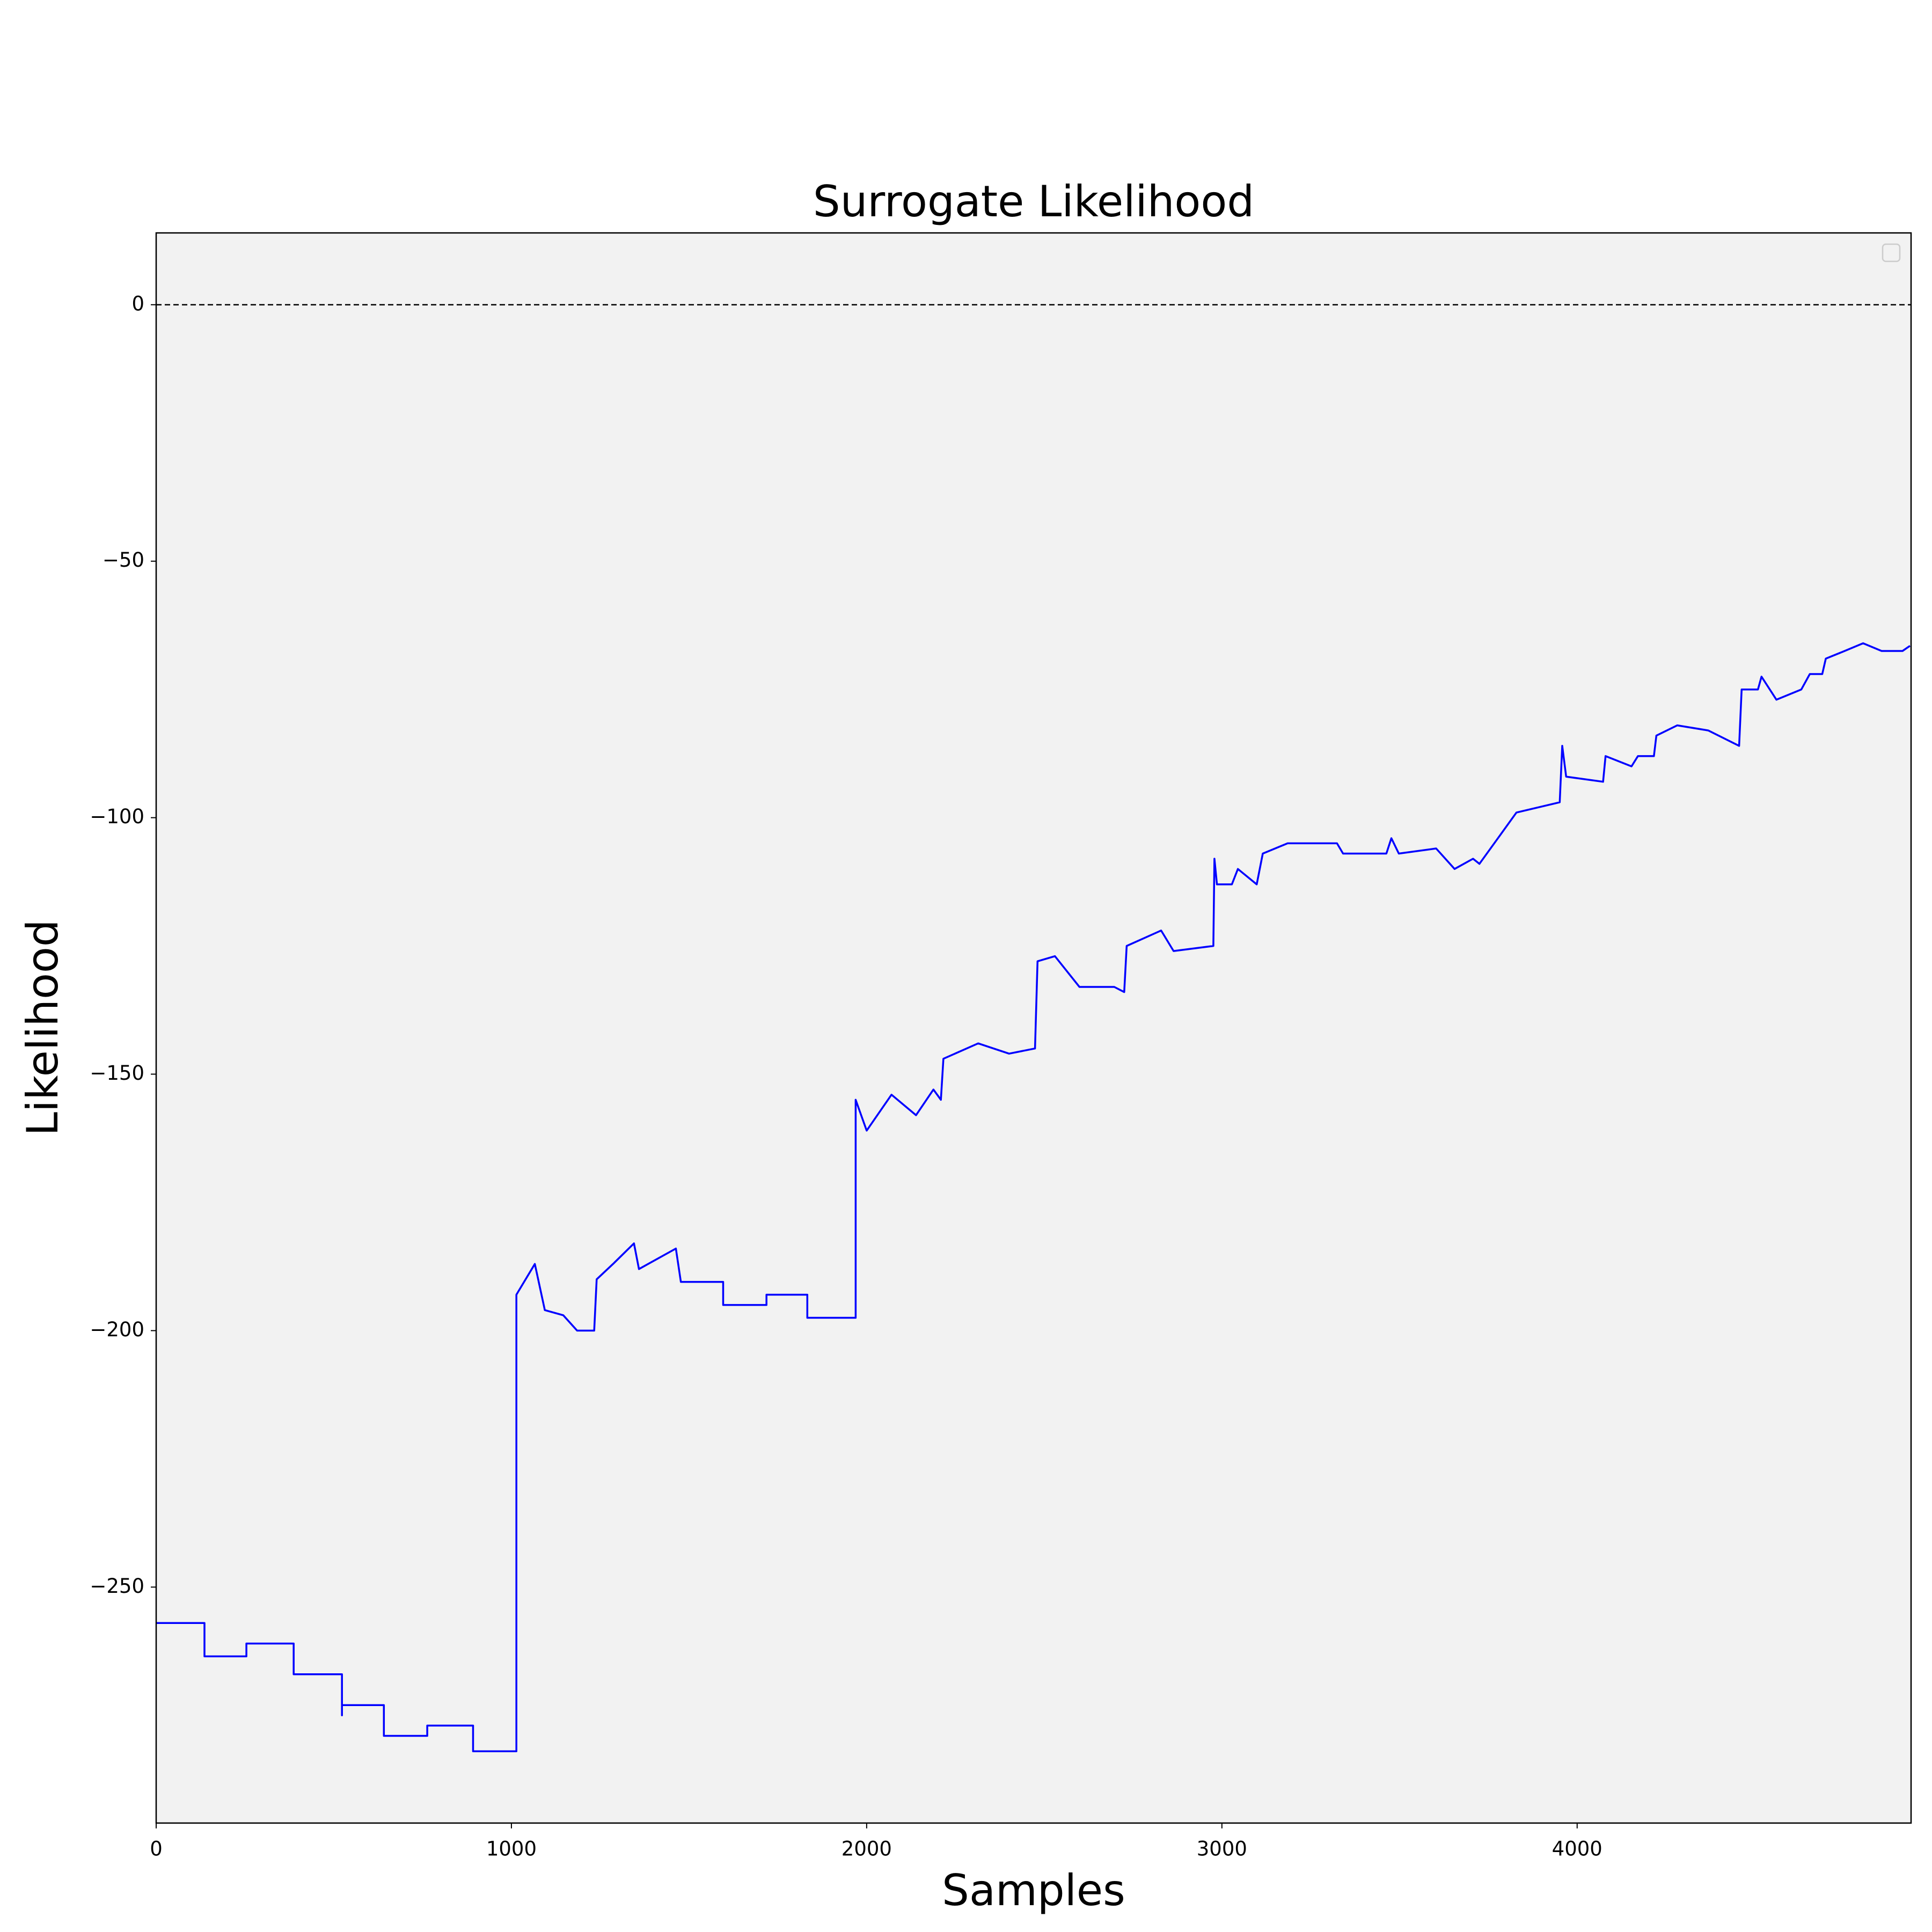 The width and height of the screenshot is (1932, 1932). I want to click on x-tick-label: 2000, so click(866, 1849).